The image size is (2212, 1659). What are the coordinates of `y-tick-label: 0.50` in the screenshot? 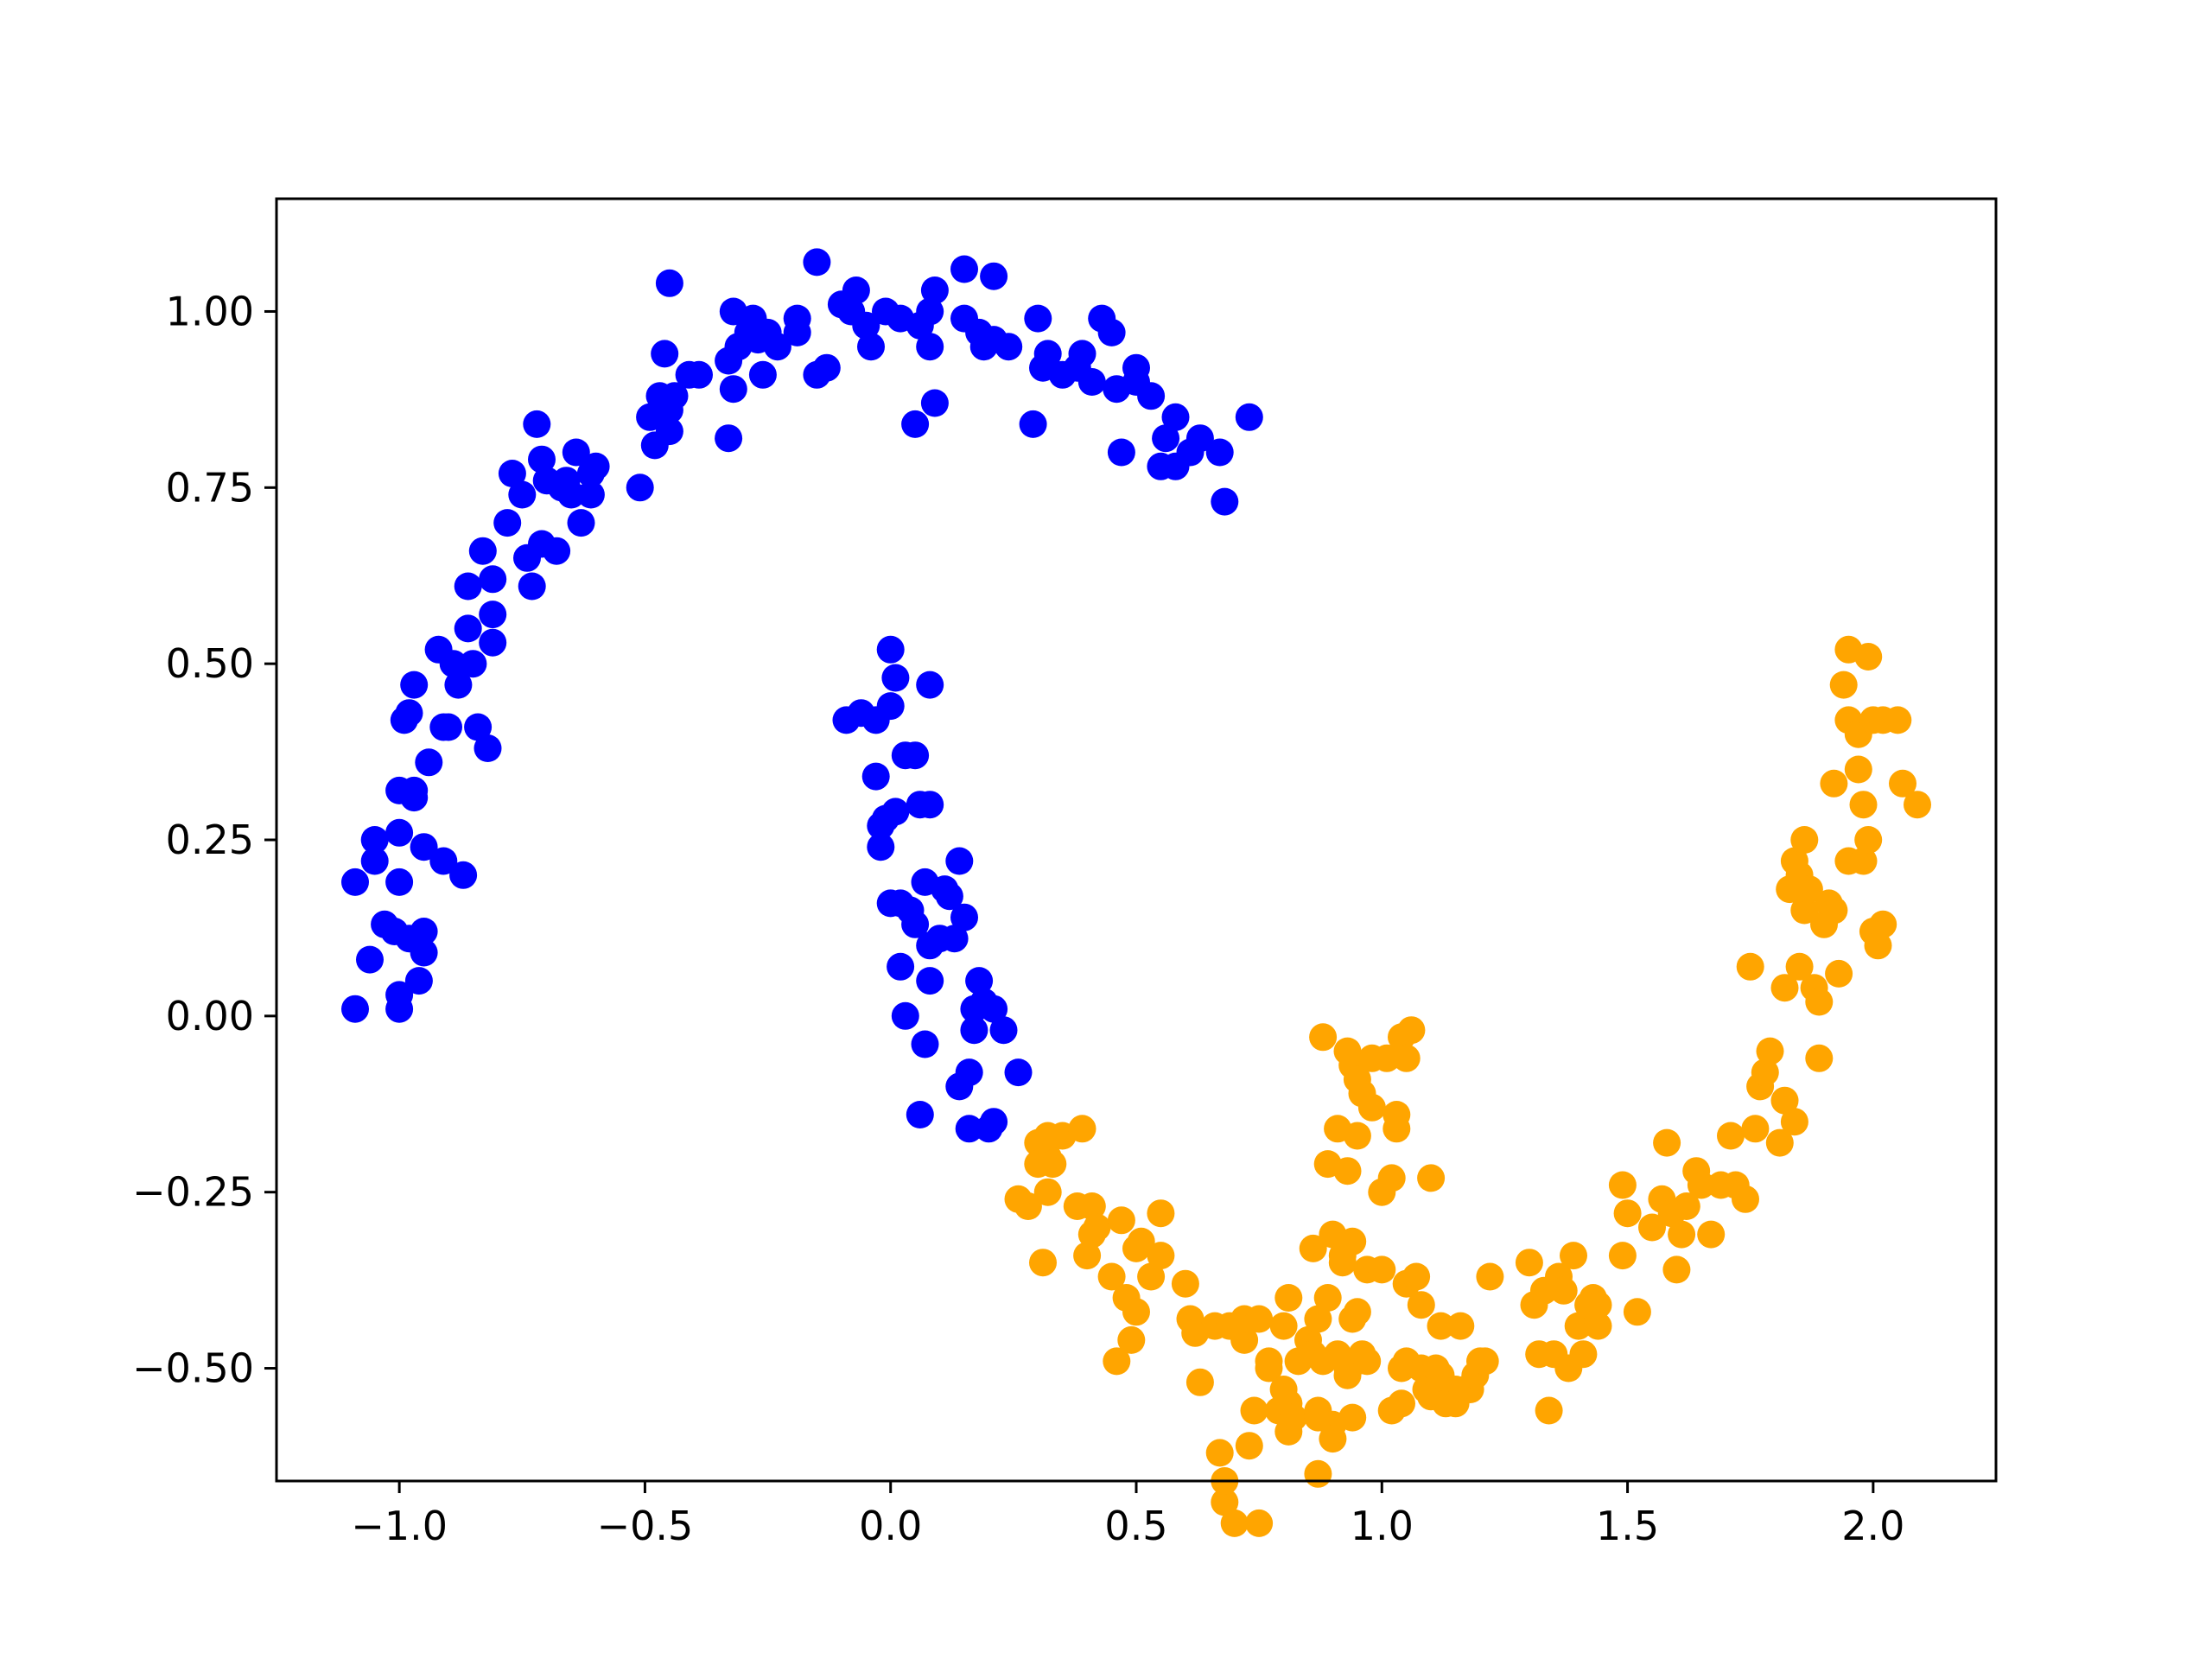 It's located at (210, 663).